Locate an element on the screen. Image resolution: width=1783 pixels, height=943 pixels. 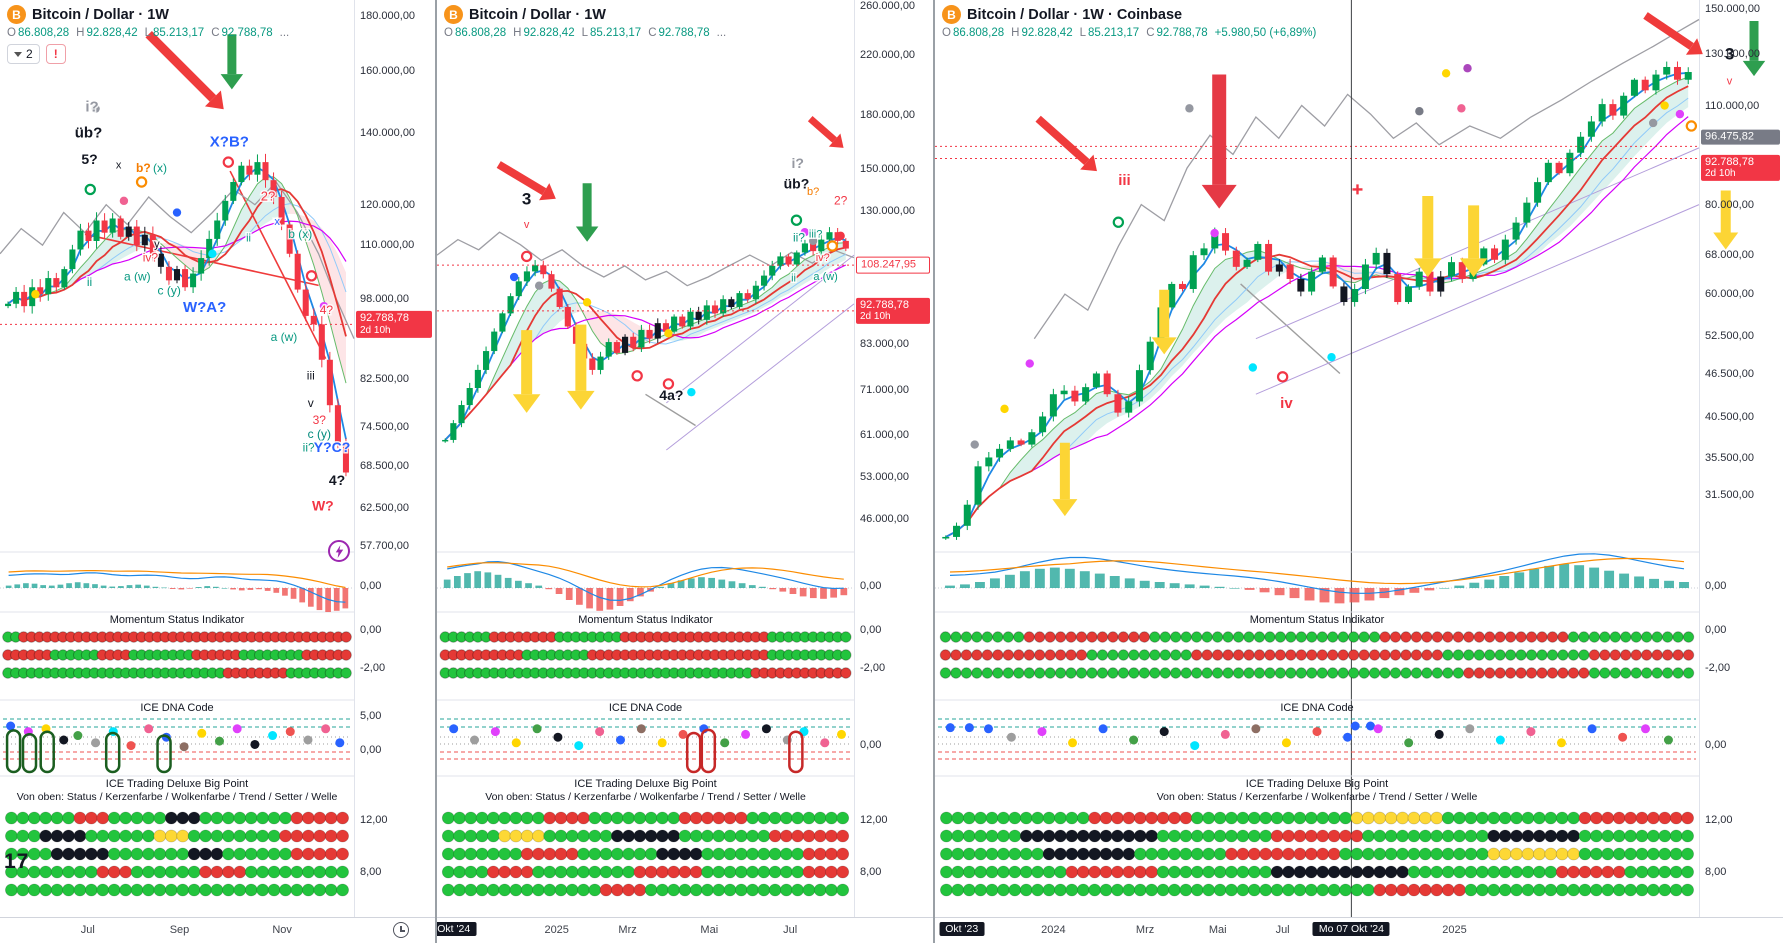
svg-text: 4? is located at coordinates (327, 310).